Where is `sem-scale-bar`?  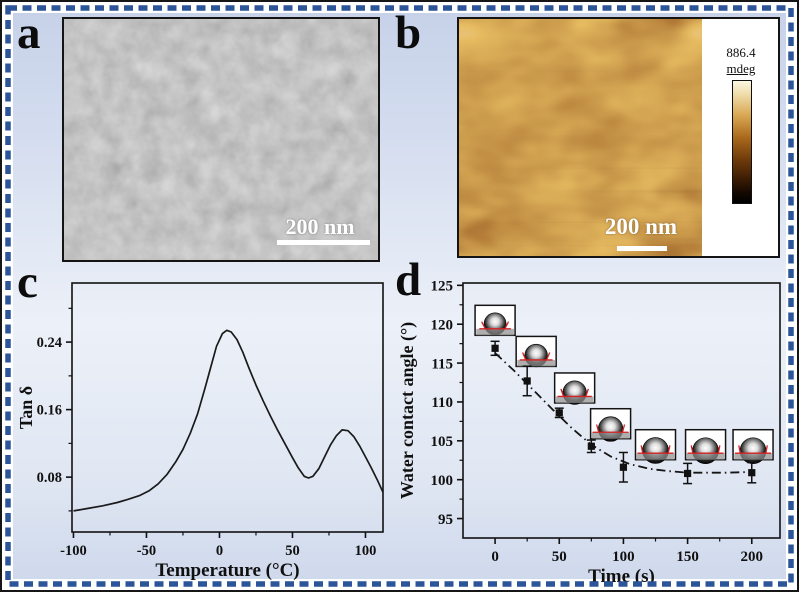
sem-scale-bar is located at coordinates (323, 242).